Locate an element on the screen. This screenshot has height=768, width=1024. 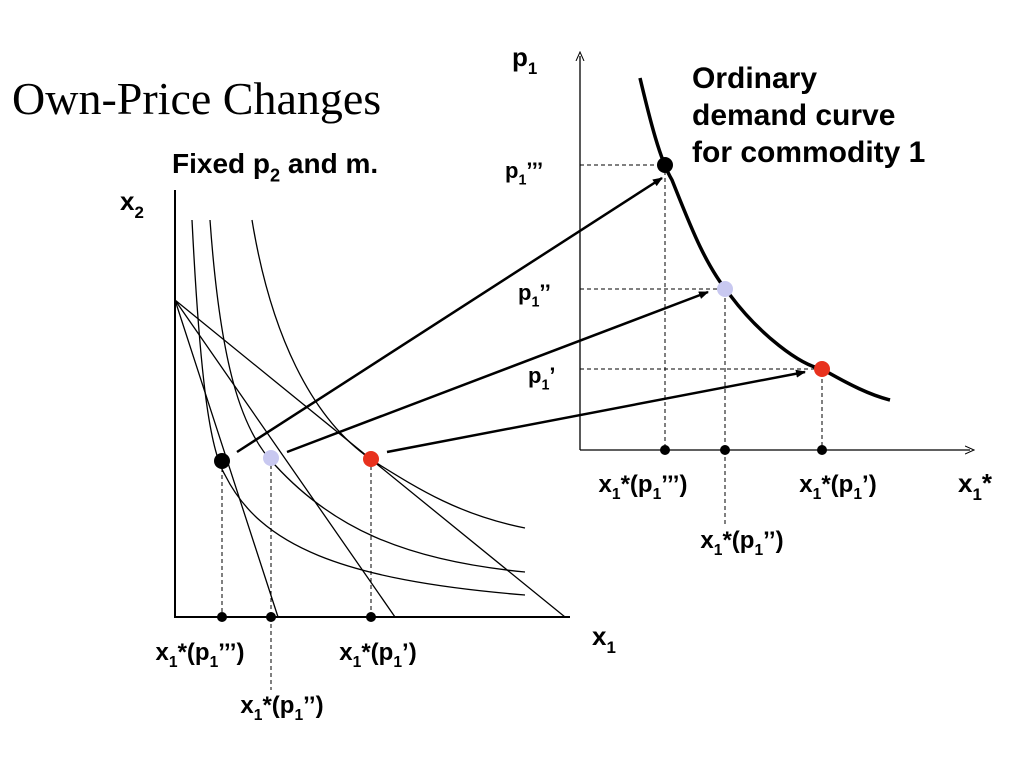
label: p1’’ is located at coordinates (534, 295).